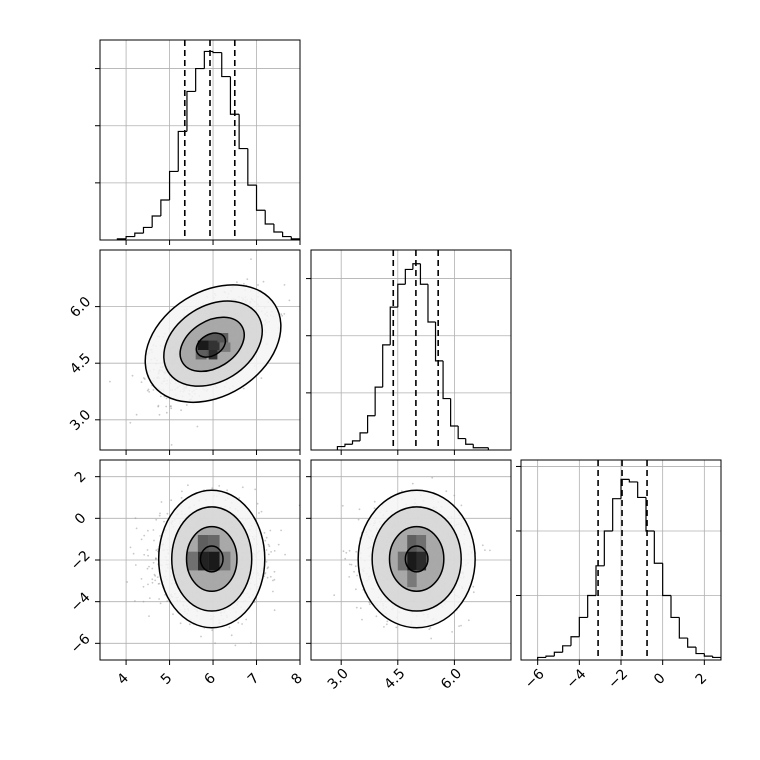 The image size is (760, 760). I want to click on x-tick-label: 8, so click(297, 679).